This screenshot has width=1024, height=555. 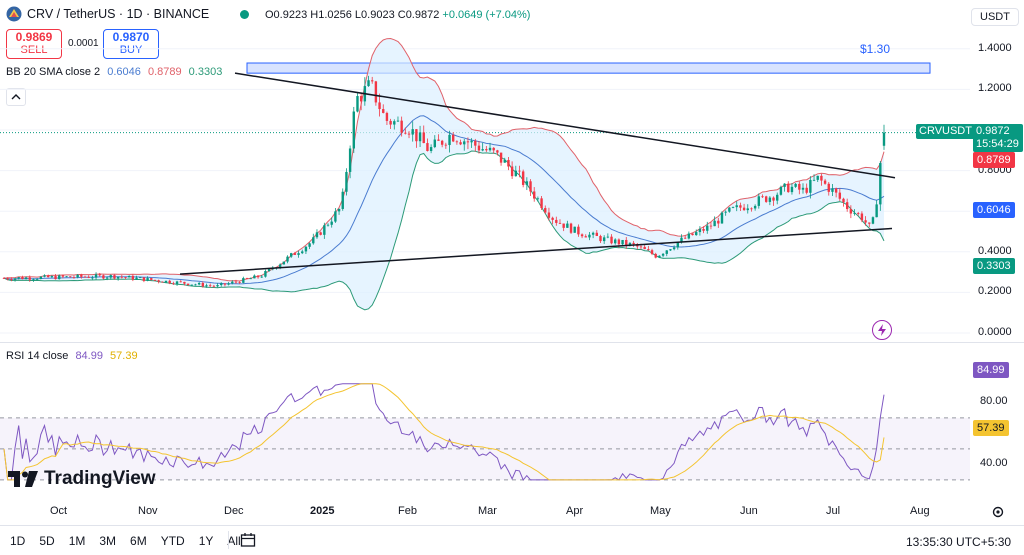 What do you see at coordinates (172, 541) in the screenshot?
I see `range-button-ytd: YTD` at bounding box center [172, 541].